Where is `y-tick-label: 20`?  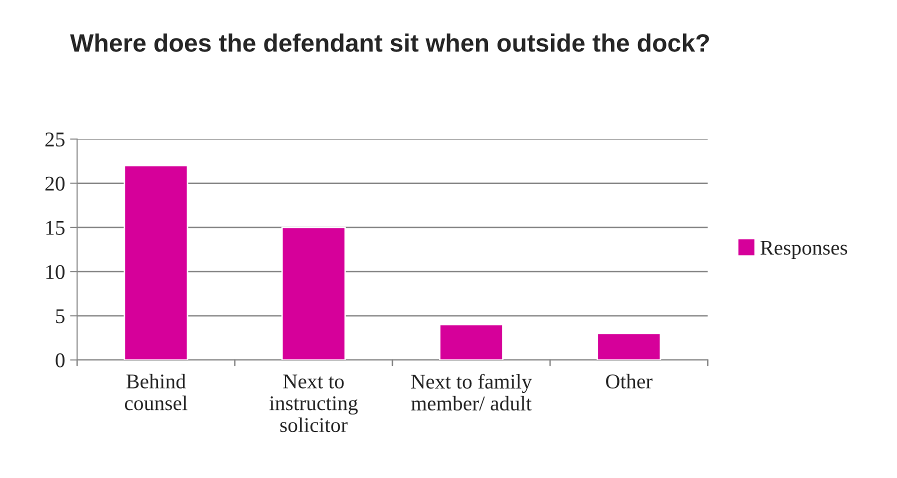
y-tick-label: 20 is located at coordinates (55, 183).